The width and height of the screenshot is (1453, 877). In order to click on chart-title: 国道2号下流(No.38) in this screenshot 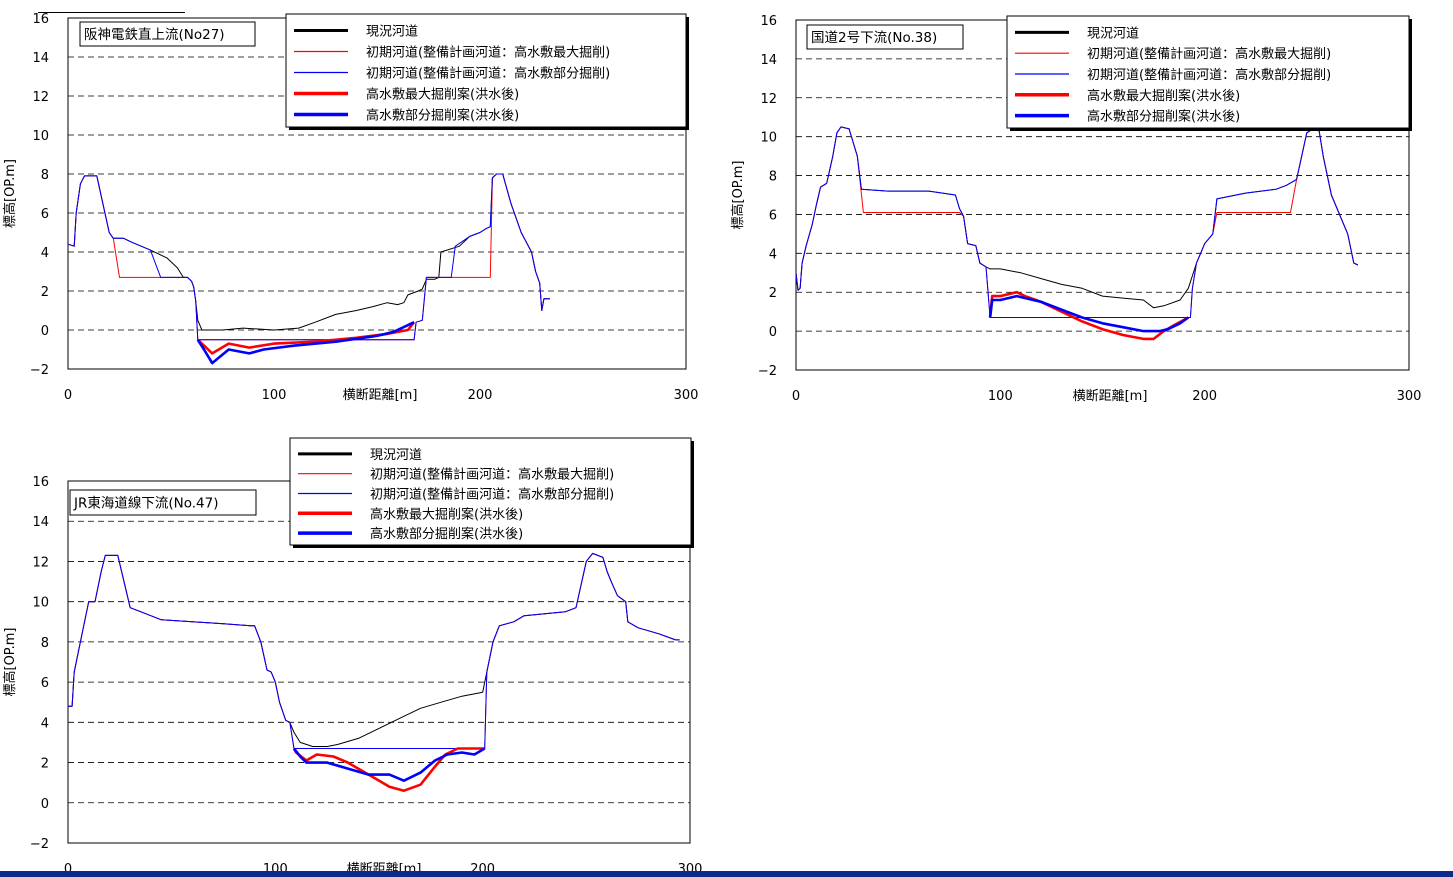, I will do `click(874, 38)`.